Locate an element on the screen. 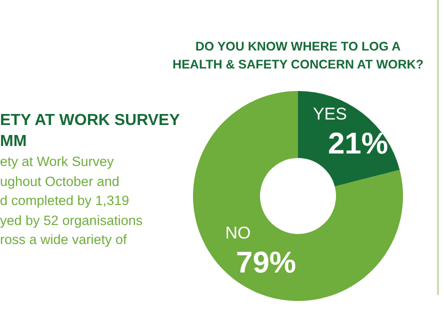  slice-label: NO is located at coordinates (238, 232).